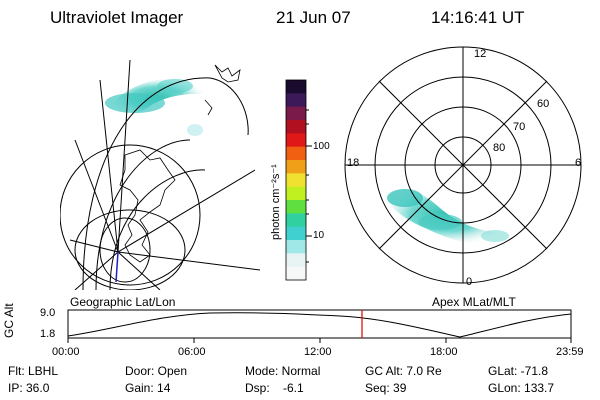 The height and width of the screenshot is (400, 600). Describe the element at coordinates (444, 352) in the screenshot. I see `timeline-xtick-3: 18:00` at that location.